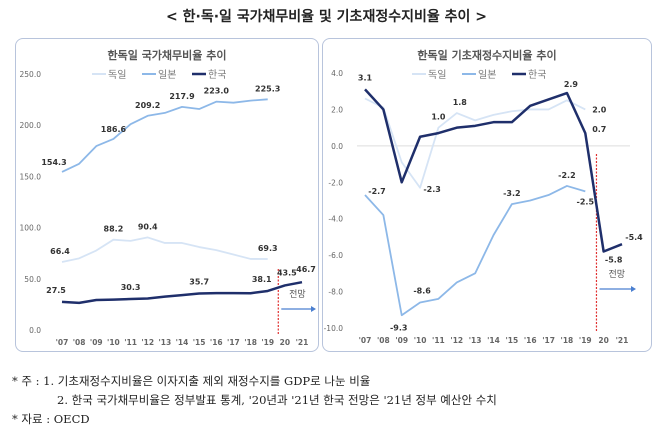 This screenshot has width=653, height=445. Describe the element at coordinates (31, 228) in the screenshot. I see `y-tick-label: 100.0` at that location.